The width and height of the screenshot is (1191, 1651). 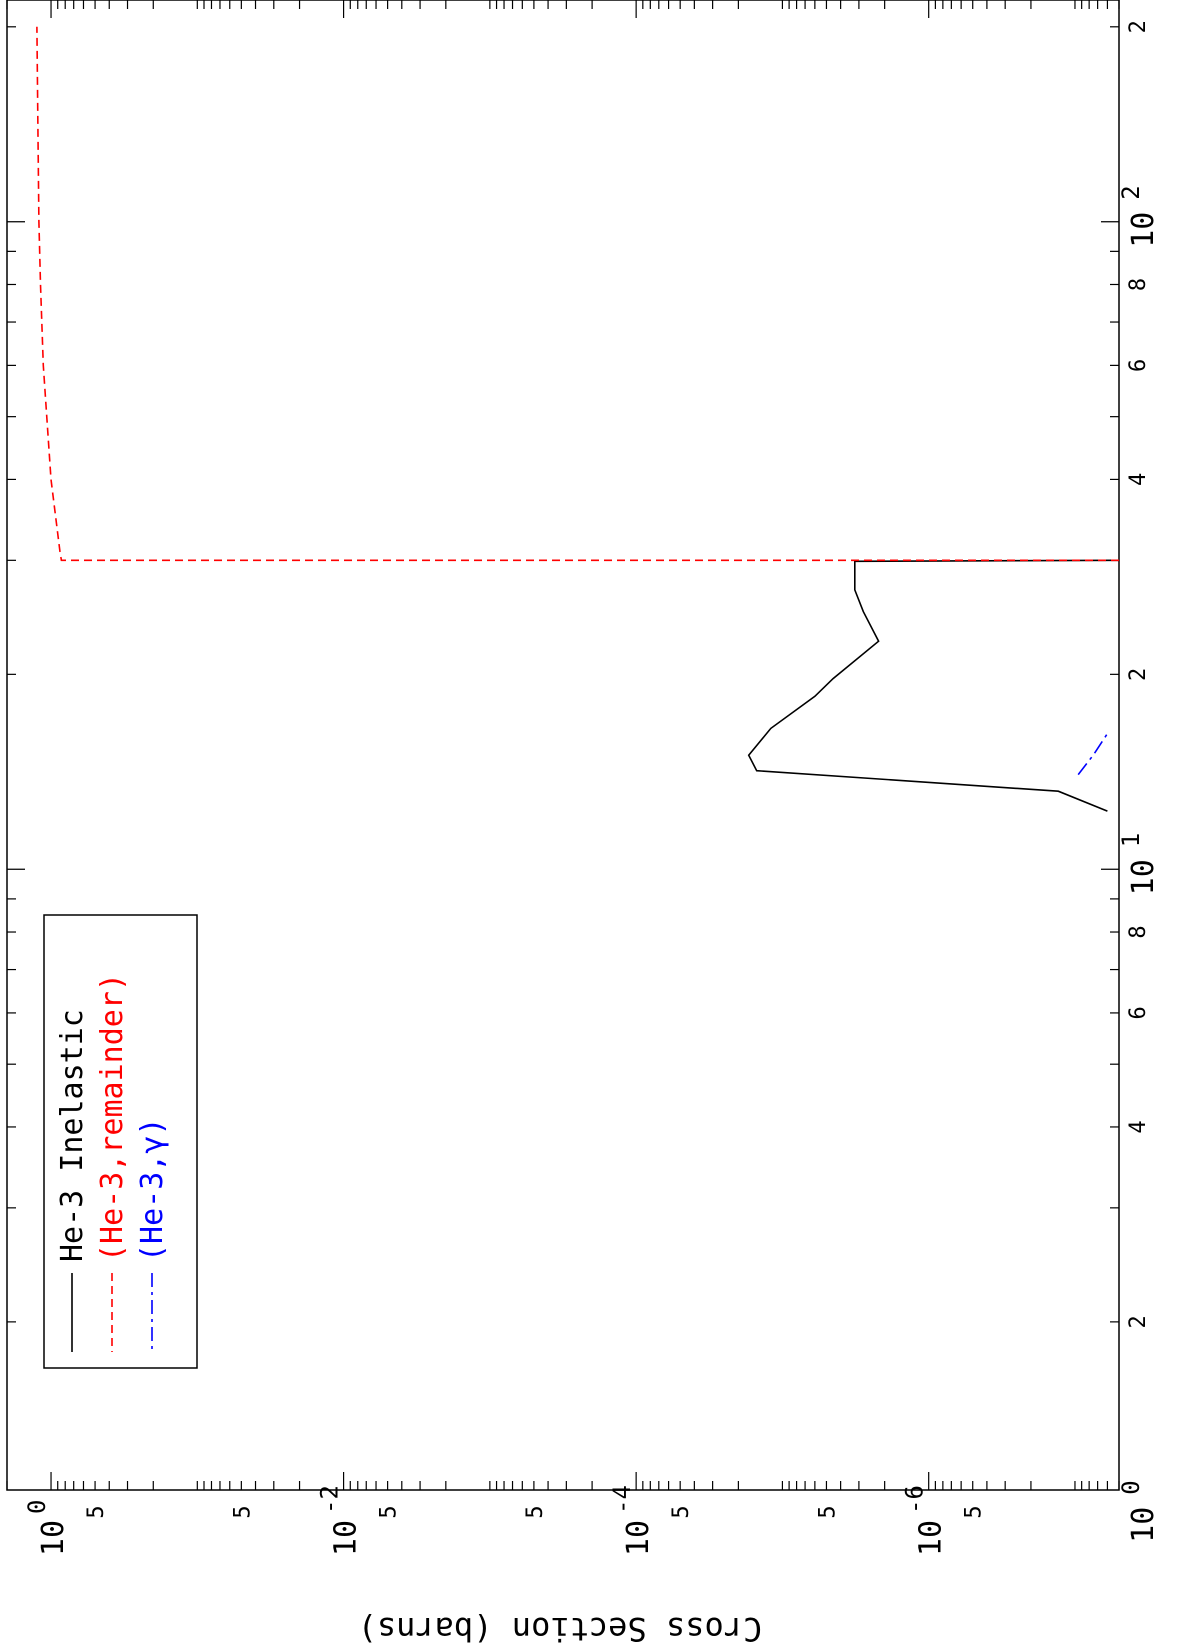 What do you see at coordinates (330, 1499) in the screenshot?
I see `y-major-tick-exponent: -2` at bounding box center [330, 1499].